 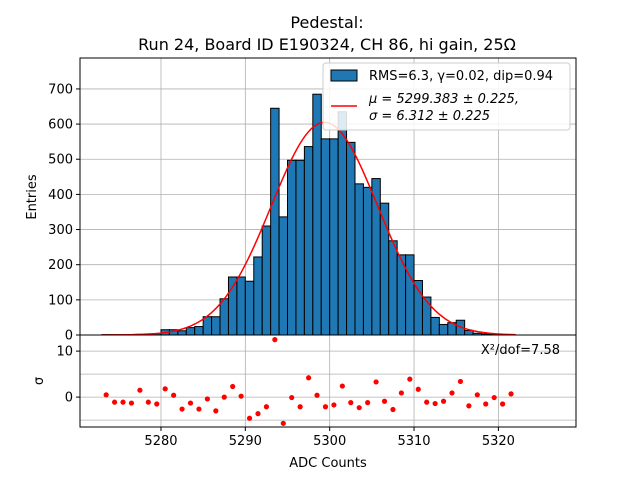 What do you see at coordinates (68, 375) in the screenshot?
I see `residual-y-ticks: 0 10` at bounding box center [68, 375].